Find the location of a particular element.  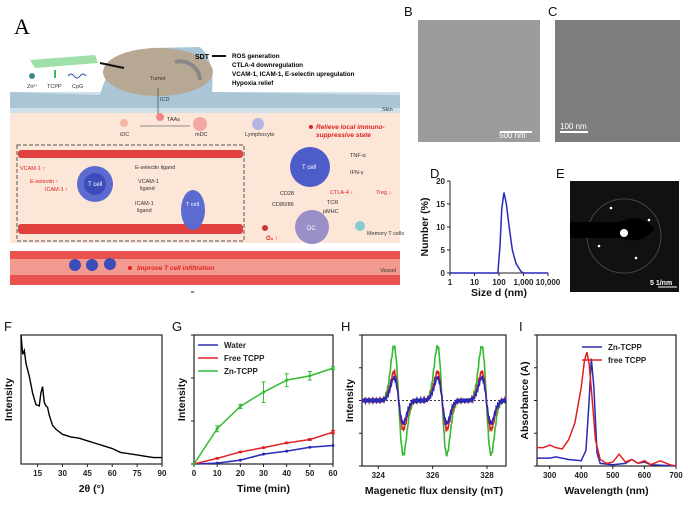

vcam-label: VCAM-1 ↑ is located at coordinates (32, 169).